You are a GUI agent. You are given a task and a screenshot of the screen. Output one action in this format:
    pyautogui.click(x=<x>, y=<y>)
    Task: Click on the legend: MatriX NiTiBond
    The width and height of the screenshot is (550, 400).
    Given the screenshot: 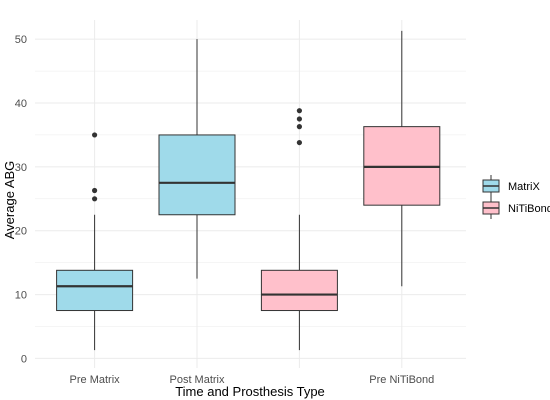 What is the action you would take?
    pyautogui.click(x=516, y=197)
    